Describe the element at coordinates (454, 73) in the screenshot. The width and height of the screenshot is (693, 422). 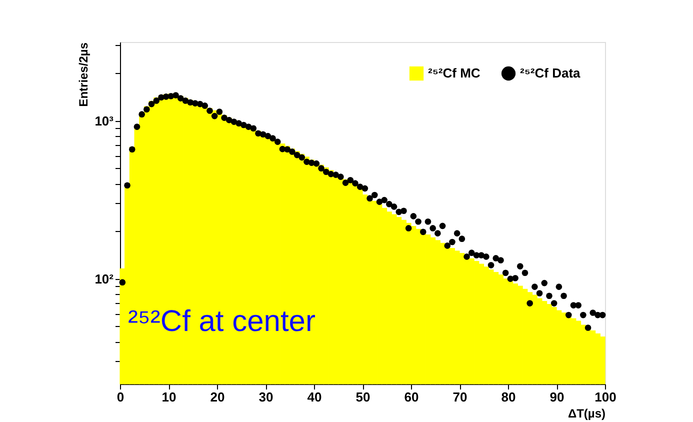
I see `legend-label: ²⁵²Cf MC` at that location.